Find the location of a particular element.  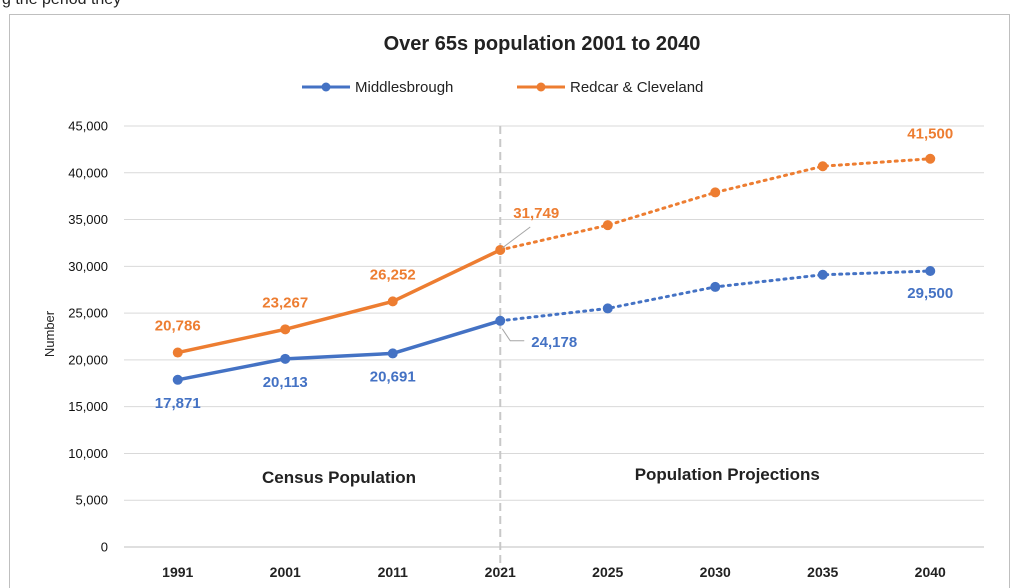

data-label-redcar-cleveland-1991: 20,786 is located at coordinates (178, 326).